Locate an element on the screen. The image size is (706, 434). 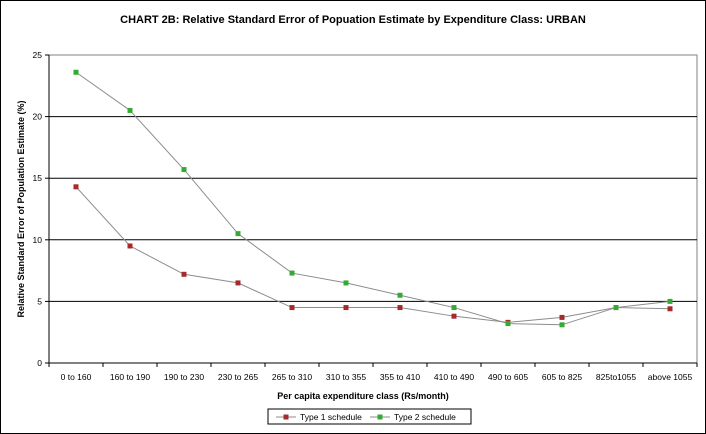
x-tick-label: 410 to 490 is located at coordinates (454, 377).